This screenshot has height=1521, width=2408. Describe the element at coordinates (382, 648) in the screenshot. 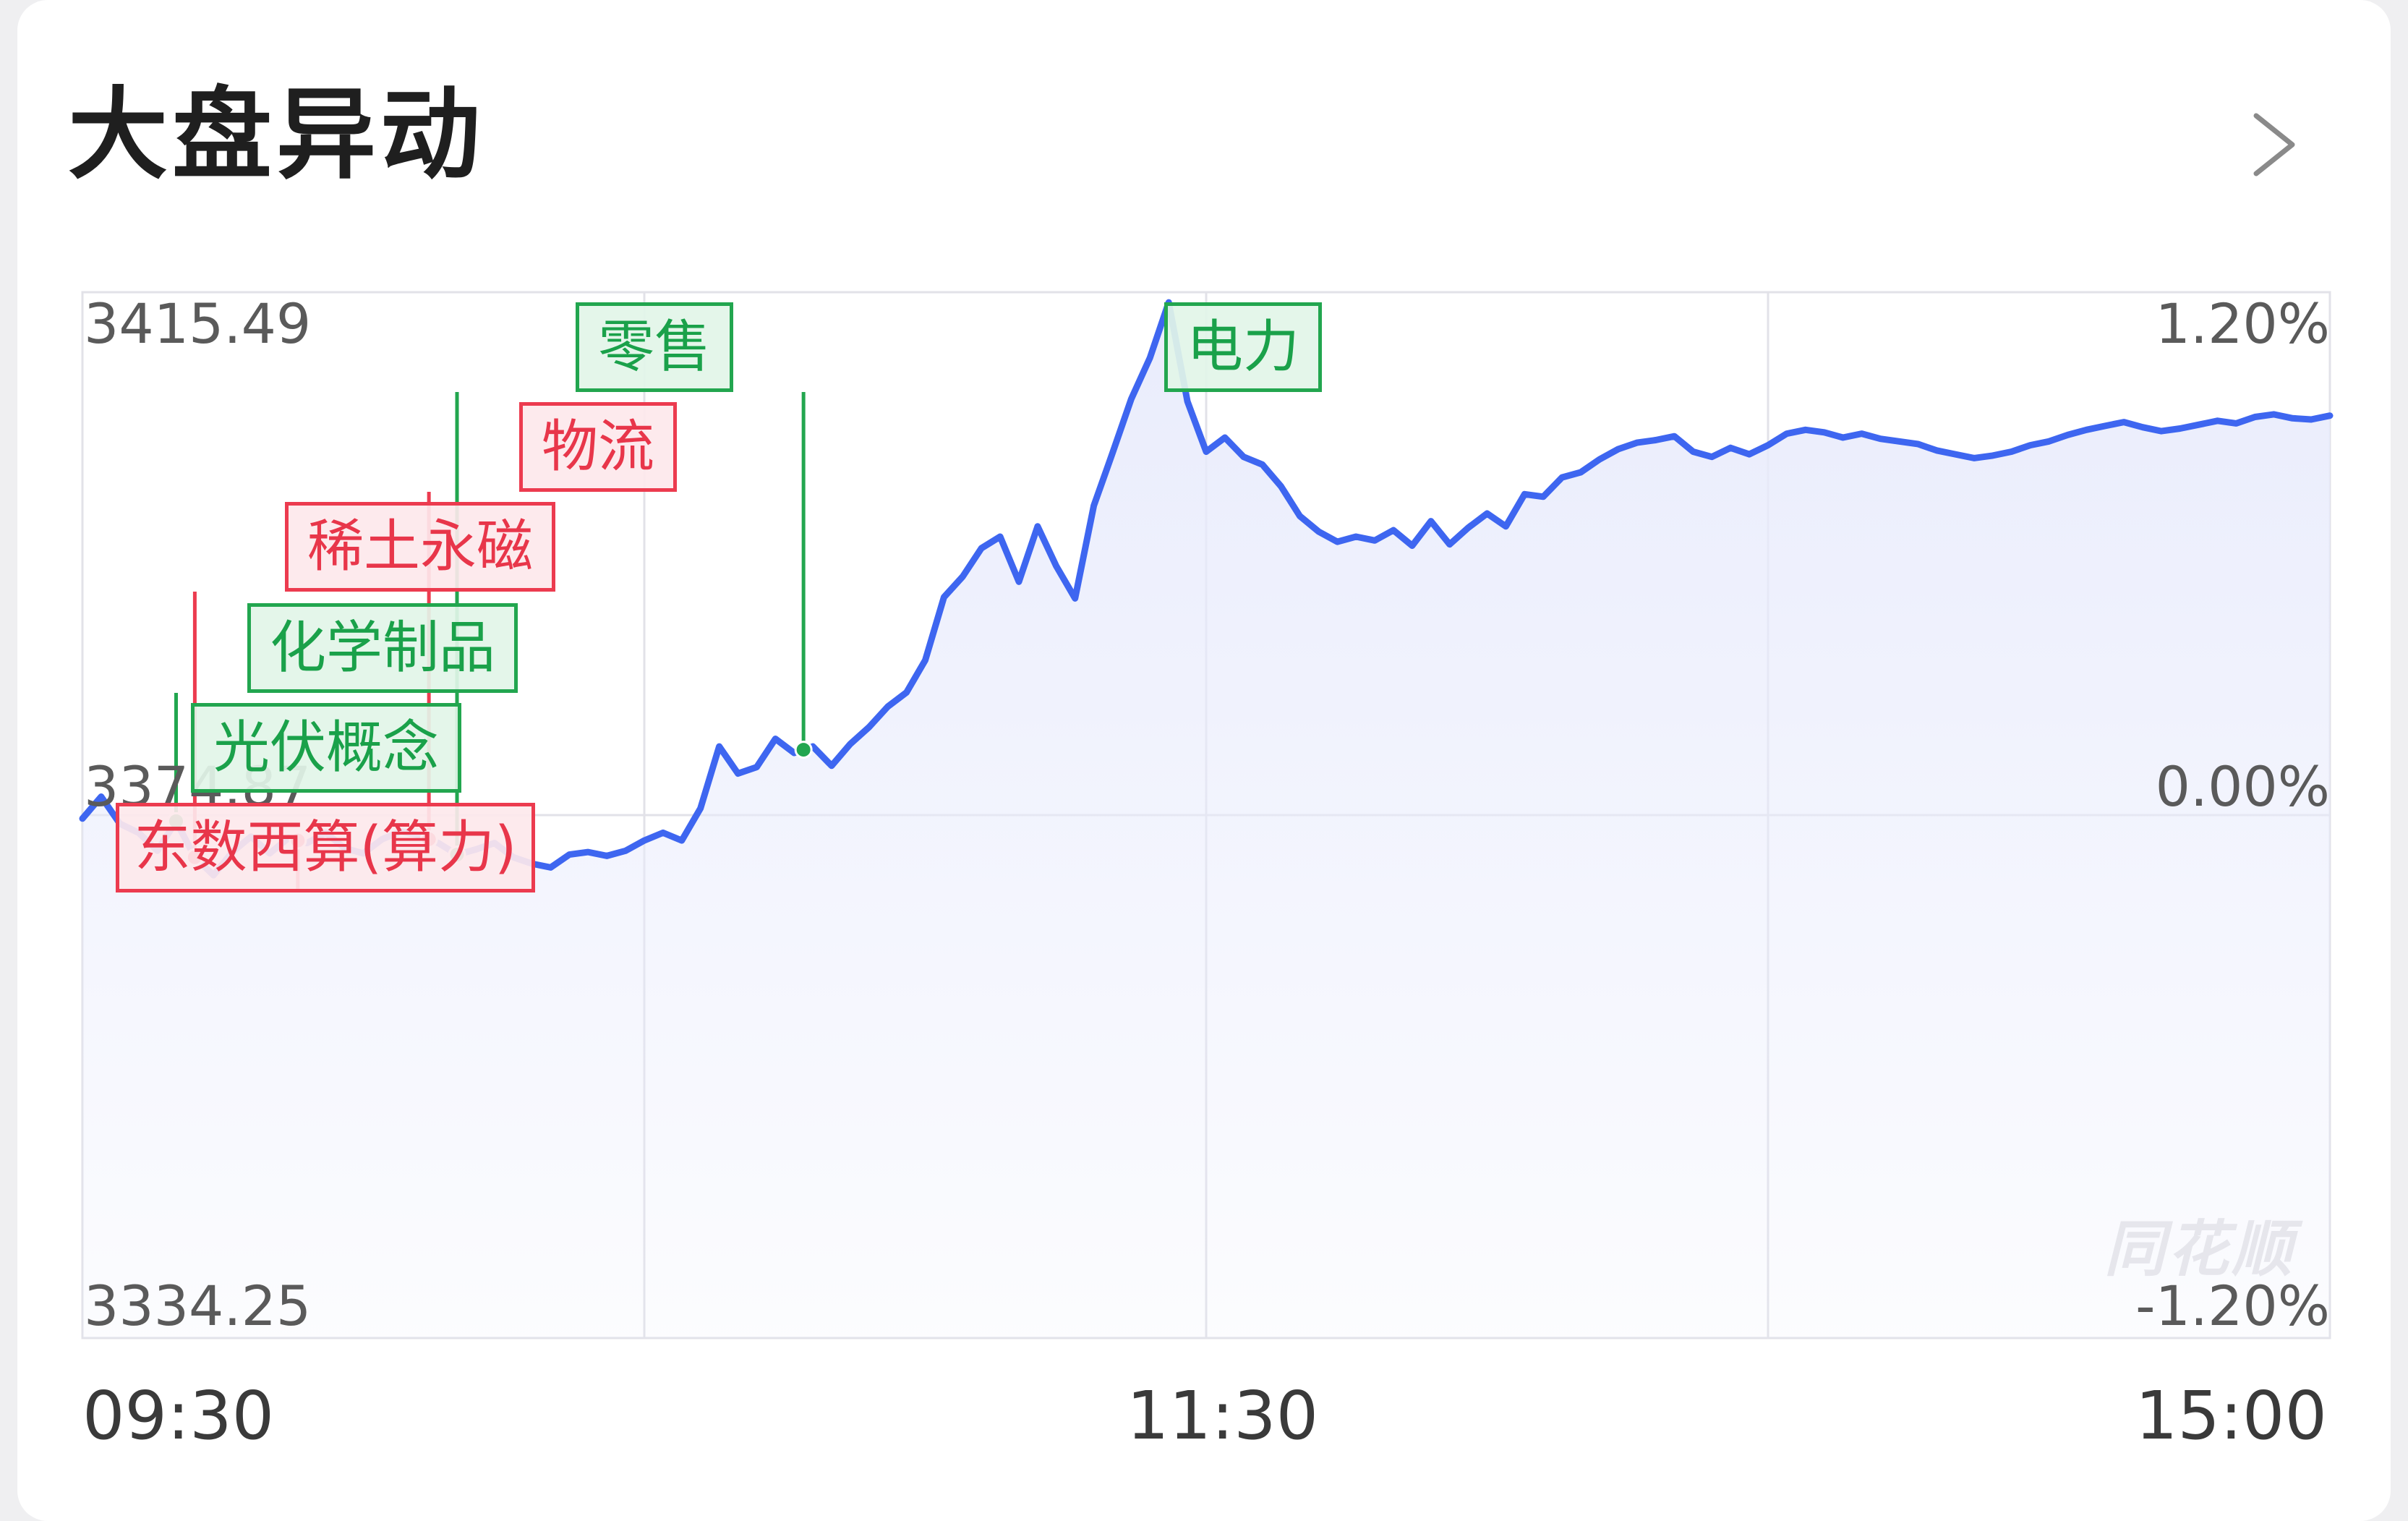

I see `annotation-tag-chemicals: 化学制品` at that location.